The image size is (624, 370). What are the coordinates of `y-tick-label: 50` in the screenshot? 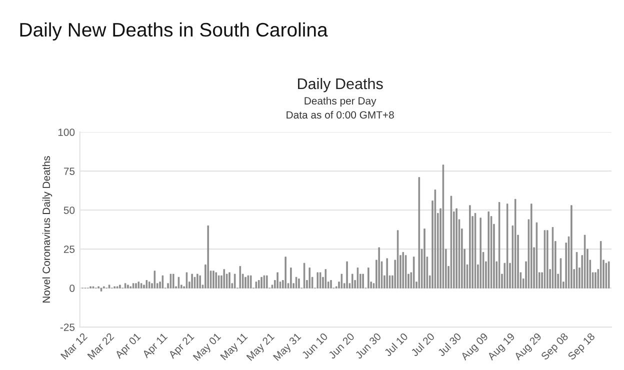 It's located at (69, 210).